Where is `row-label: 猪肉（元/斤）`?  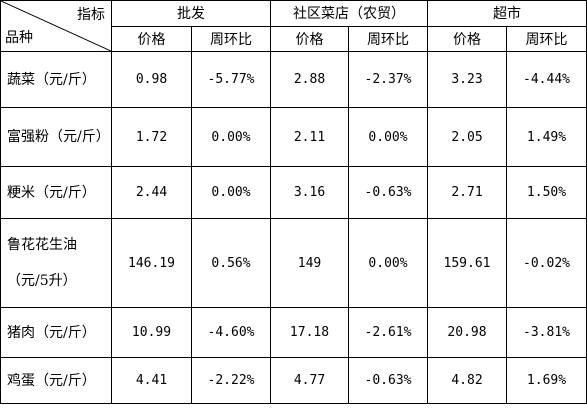 row-label: 猪肉（元/斤） is located at coordinates (56, 332).